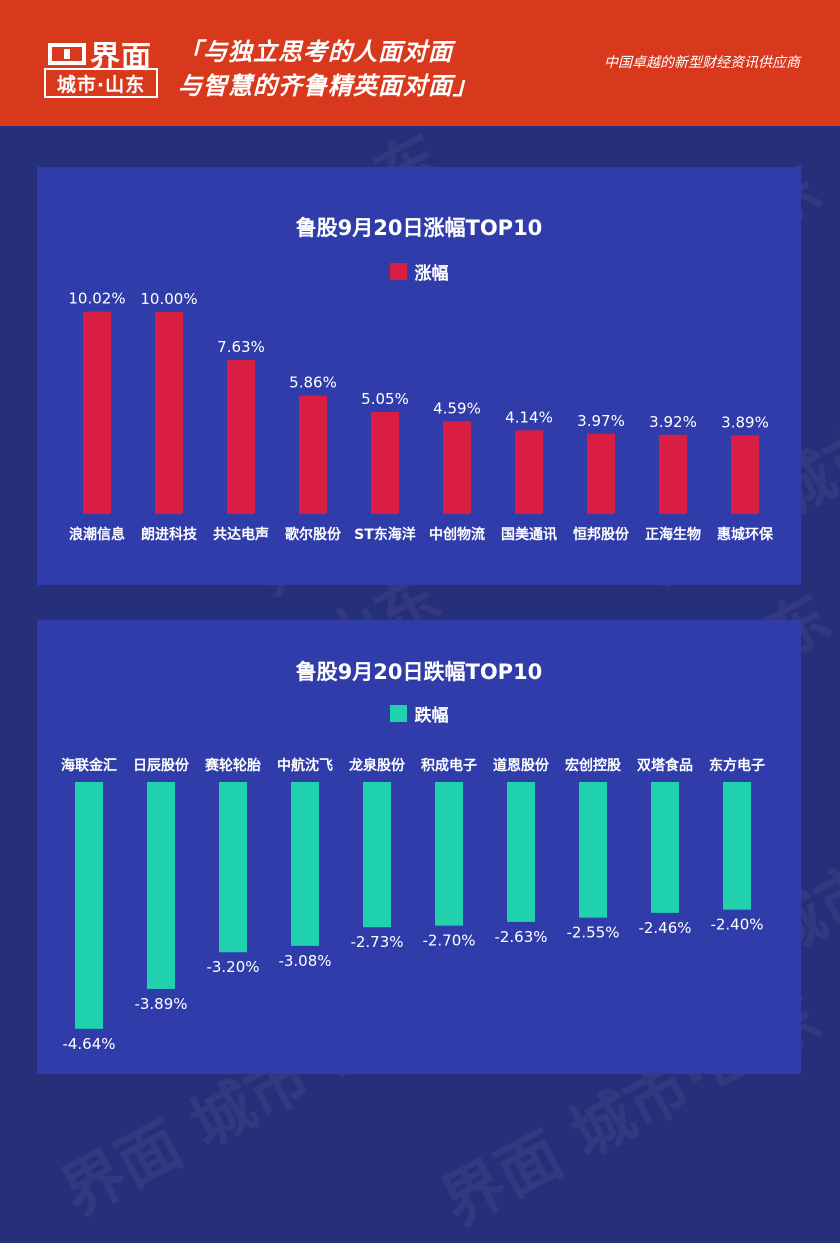  What do you see at coordinates (385, 534) in the screenshot?
I see `gain-category-label: ST东海洋` at bounding box center [385, 534].